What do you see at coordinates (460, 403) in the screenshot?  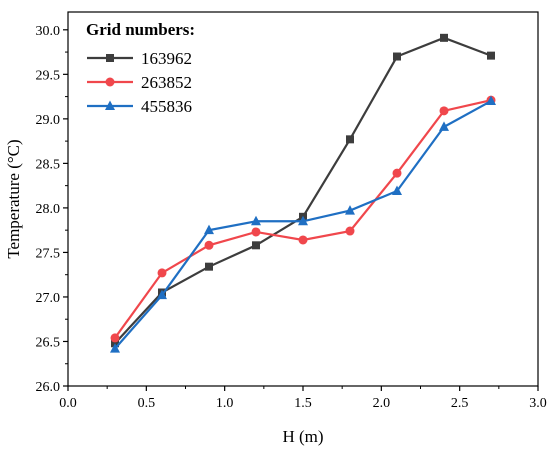 I see `x-tick-label: 2.5` at bounding box center [460, 403].